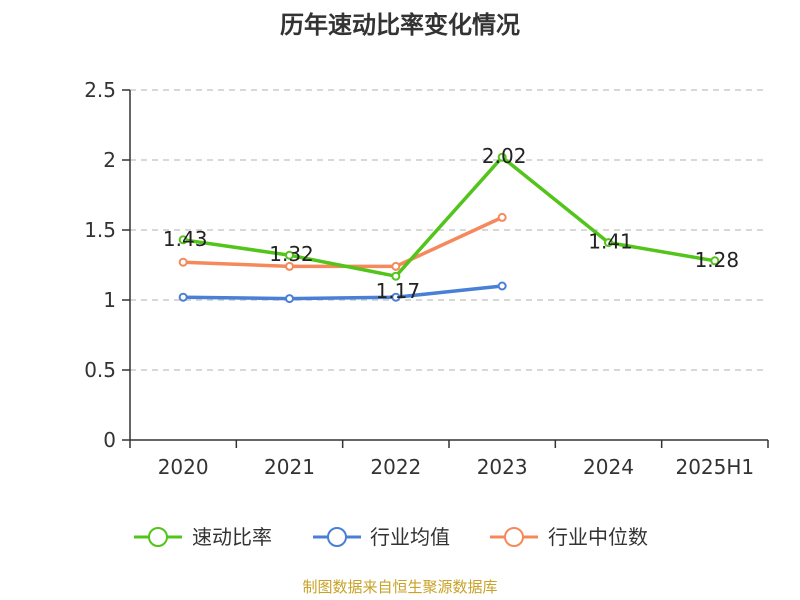  What do you see at coordinates (109, 440) in the screenshot?
I see `y-tick-label: 0` at bounding box center [109, 440].